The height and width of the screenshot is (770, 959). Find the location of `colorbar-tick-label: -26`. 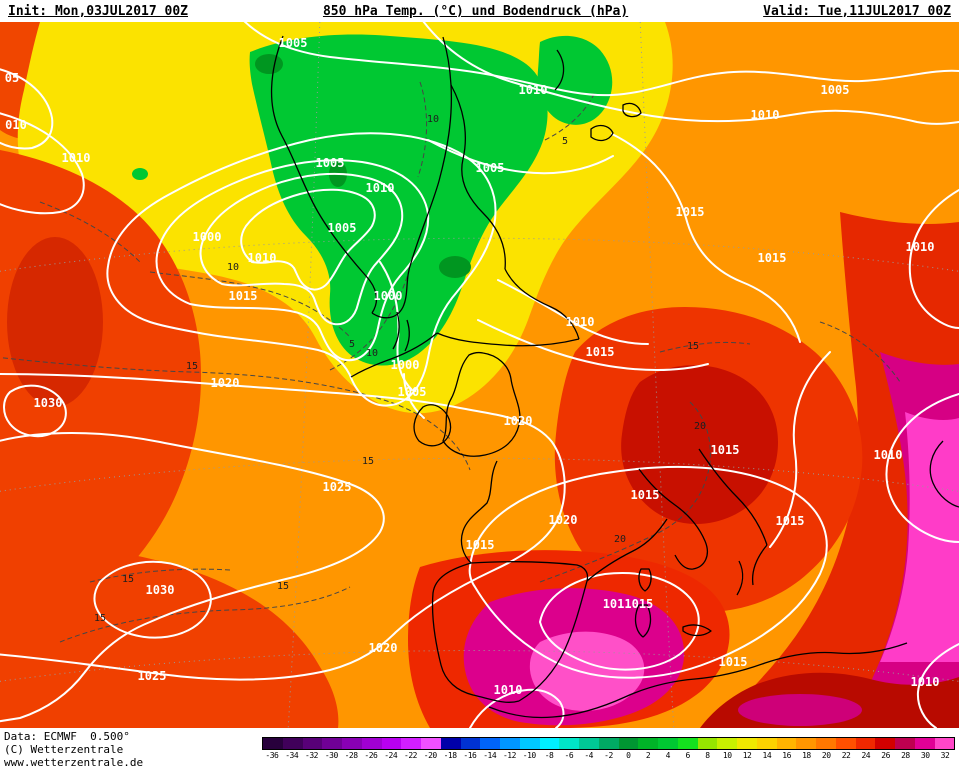

colorbar-tick-label: -26 is located at coordinates (371, 755).